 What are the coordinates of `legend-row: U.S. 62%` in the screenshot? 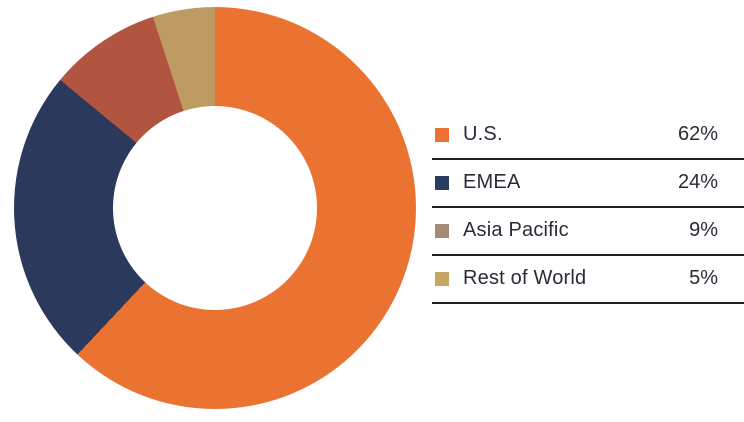 It's located at (588, 135).